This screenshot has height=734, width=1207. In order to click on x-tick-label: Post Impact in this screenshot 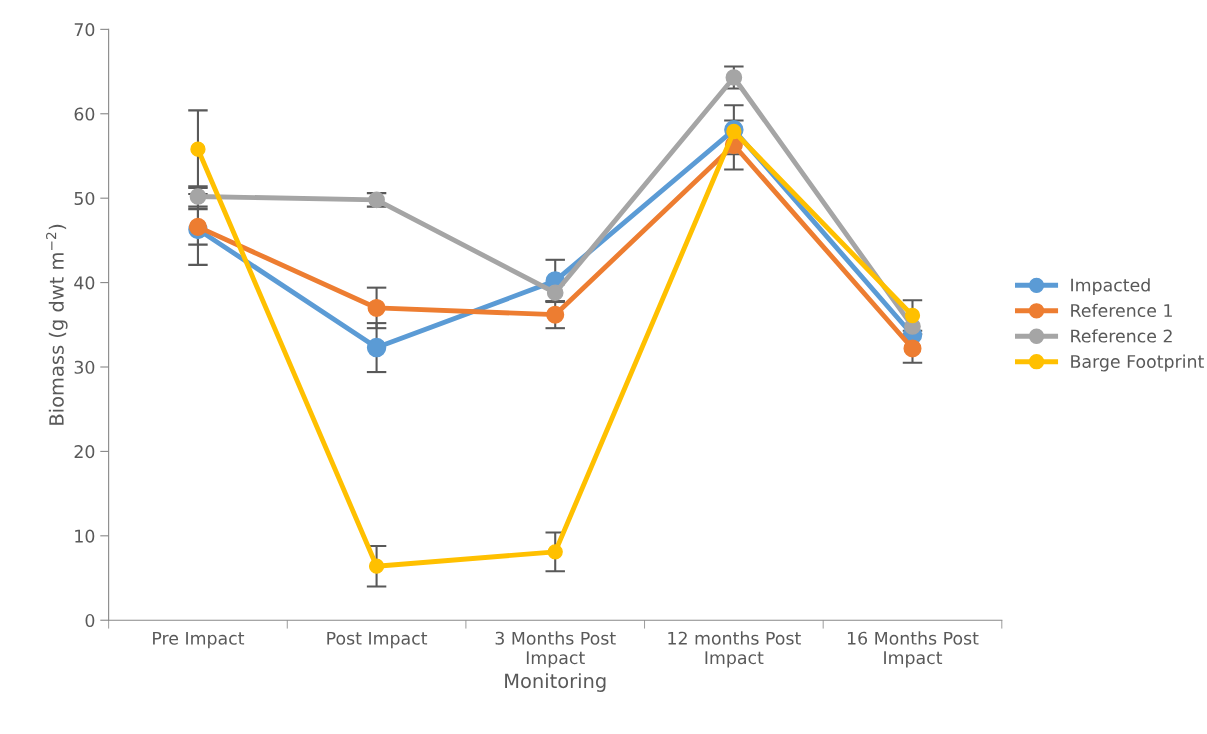, I will do `click(377, 640)`.